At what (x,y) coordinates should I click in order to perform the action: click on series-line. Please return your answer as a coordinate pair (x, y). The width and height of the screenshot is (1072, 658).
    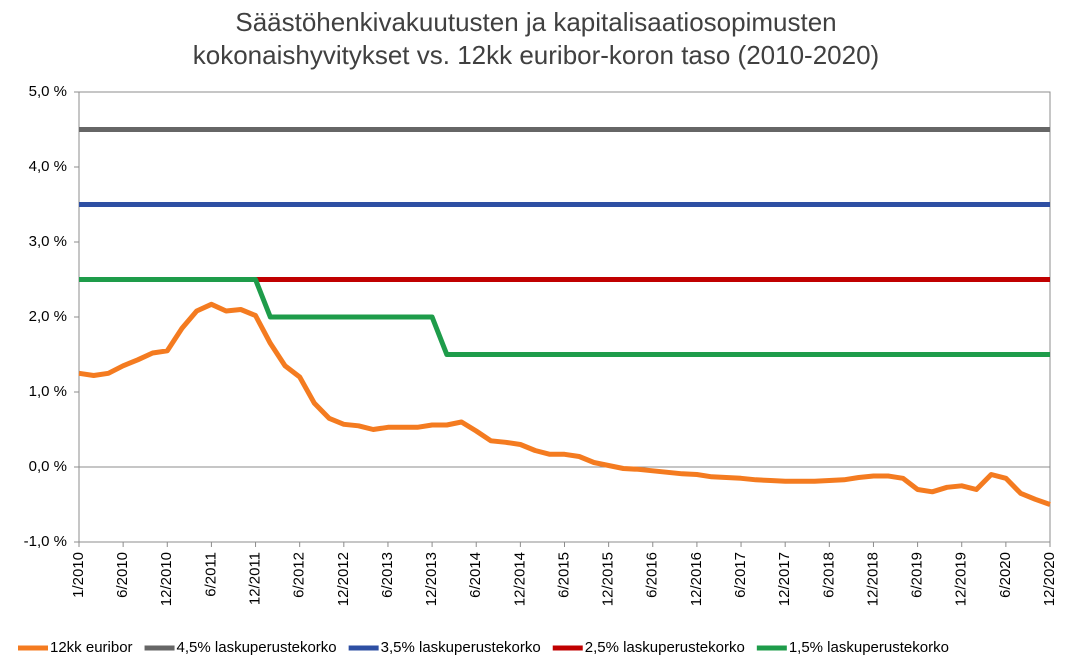
    Looking at the image, I should click on (564, 317).